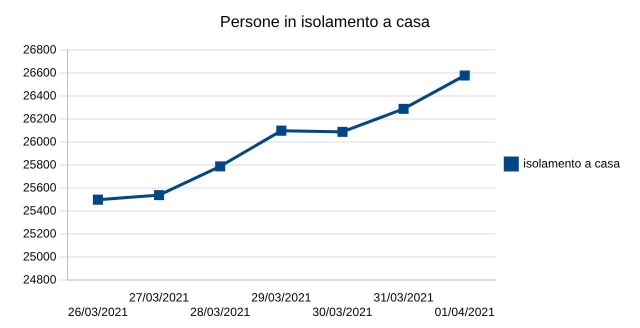 This screenshot has width=640, height=328. I want to click on x-tick-label: 27/03/2021, so click(159, 297).